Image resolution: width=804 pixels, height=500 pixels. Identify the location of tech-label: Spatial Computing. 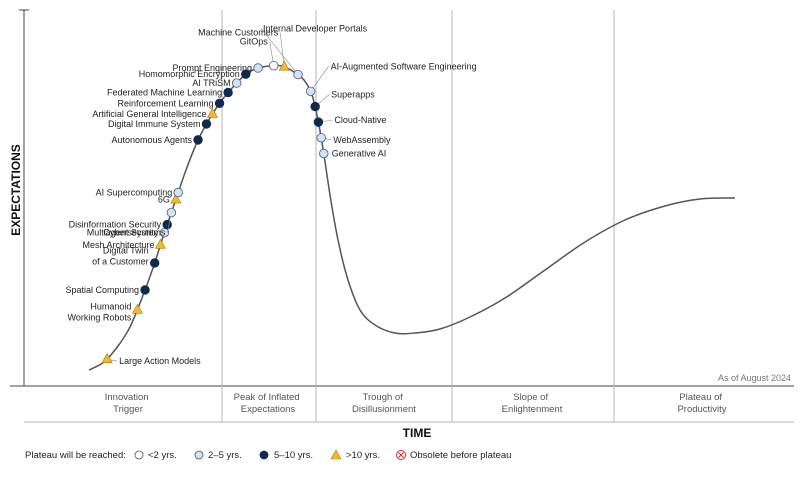
(103, 290).